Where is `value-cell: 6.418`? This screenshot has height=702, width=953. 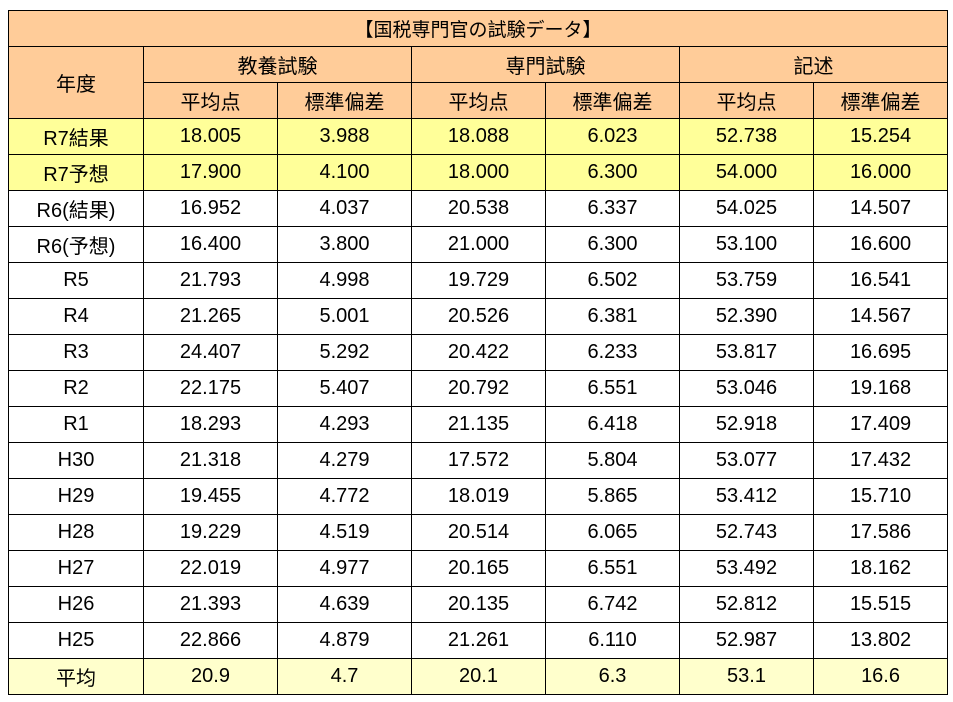 value-cell: 6.418 is located at coordinates (612, 424).